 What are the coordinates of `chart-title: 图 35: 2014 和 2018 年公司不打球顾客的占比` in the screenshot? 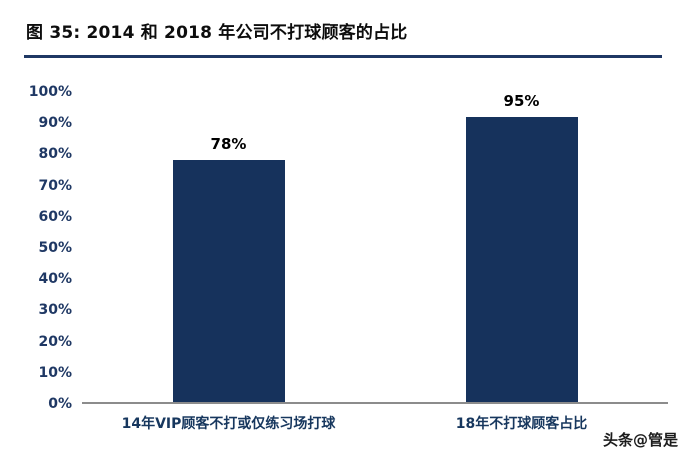 It's located at (217, 33).